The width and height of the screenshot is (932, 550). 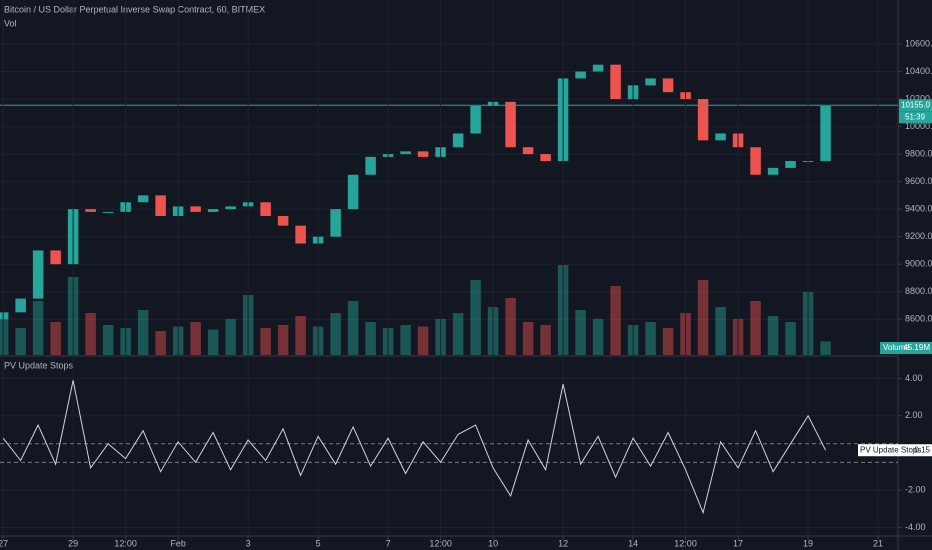 I want to click on x-tick-label: 7, so click(x=388, y=543).